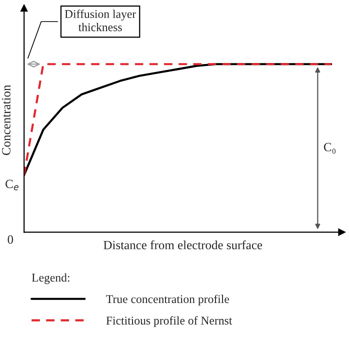 The width and height of the screenshot is (349, 355). Describe the element at coordinates (100, 21) in the screenshot. I see `annotation: Diffusion layer thickness` at that location.